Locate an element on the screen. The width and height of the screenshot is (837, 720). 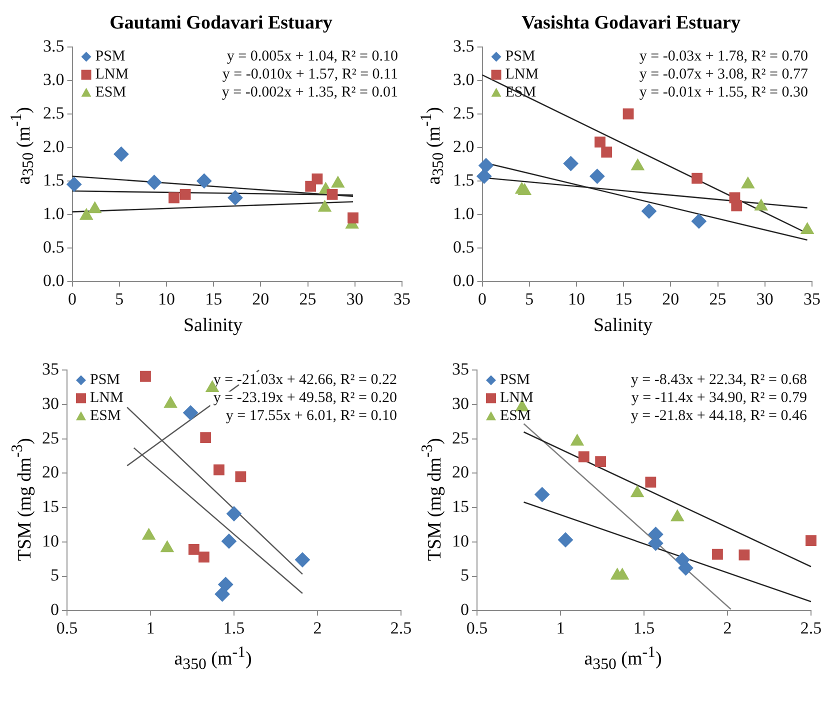
annotation: y = -0.010x + 1.57, R² = 0.11 is located at coordinates (310, 74).